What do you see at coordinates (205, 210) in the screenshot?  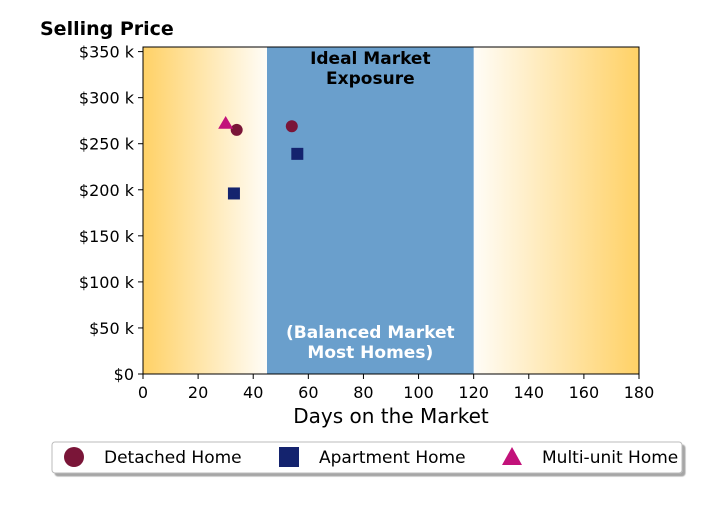 I see `gradient-left-region` at bounding box center [205, 210].